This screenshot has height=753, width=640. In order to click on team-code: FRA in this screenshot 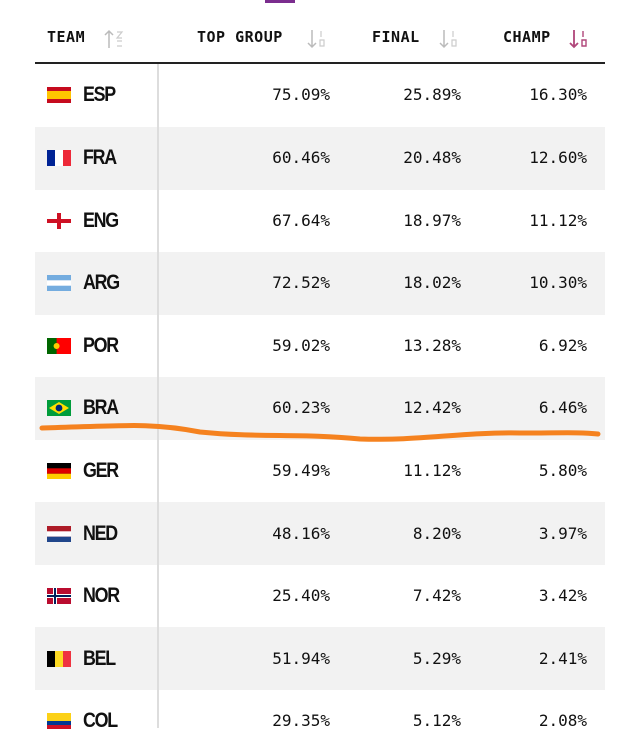, I will do `click(100, 157)`.